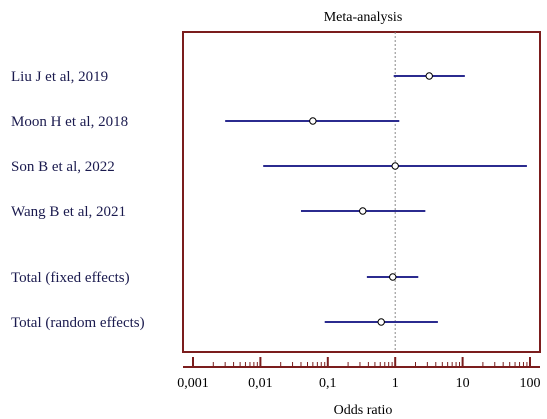 The image size is (547, 419). Describe the element at coordinates (395, 383) in the screenshot. I see `tick-label: 1` at that location.